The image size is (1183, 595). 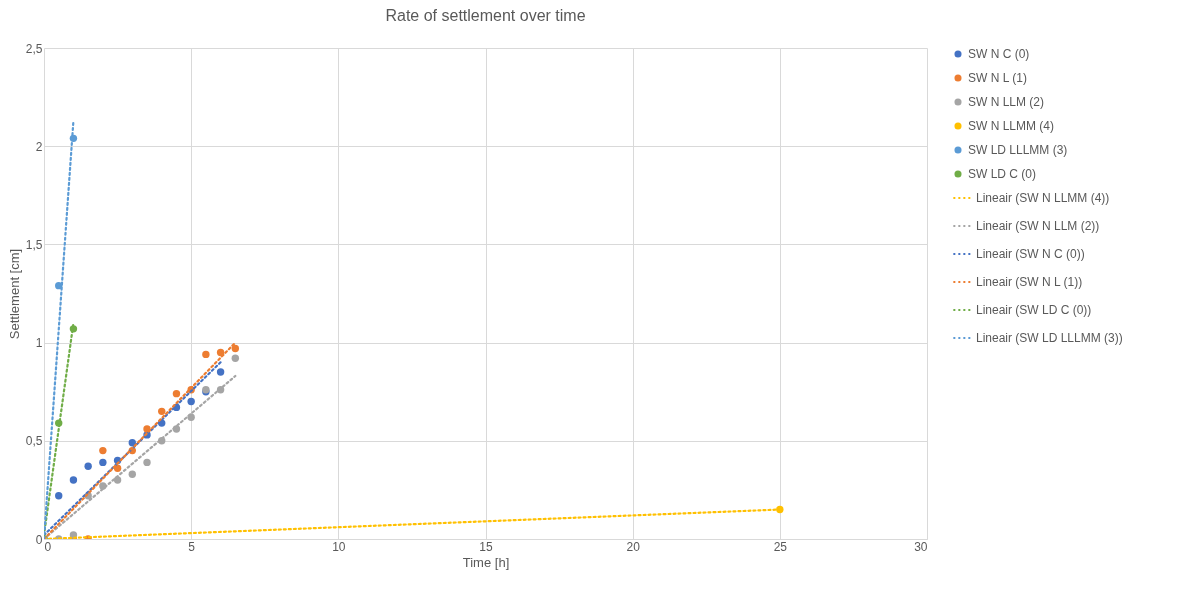 What do you see at coordinates (1018, 150) in the screenshot?
I see `legend-label: SW LD LLLMM (3)` at bounding box center [1018, 150].